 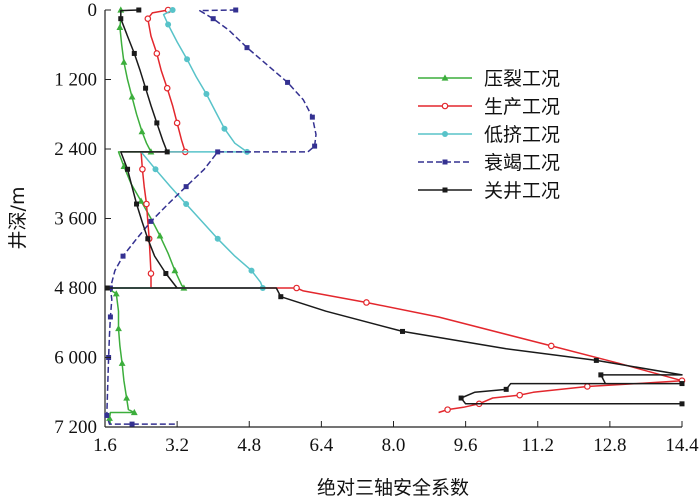 What do you see at coordinates (682, 445) in the screenshot?
I see `x-tick-label: 14.4` at bounding box center [682, 445].